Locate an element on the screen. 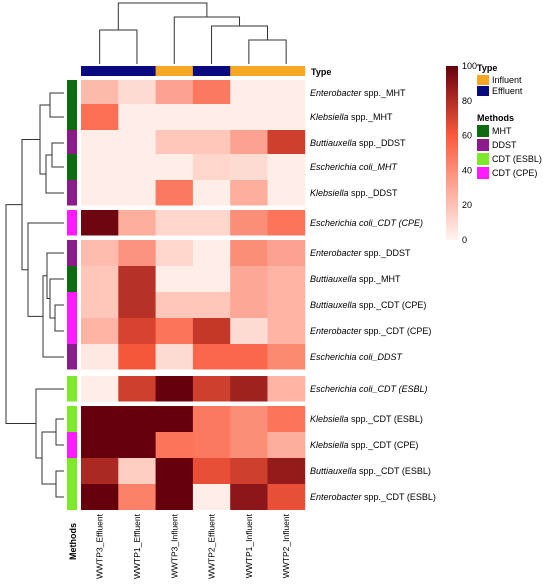 Image resolution: width=550 pixels, height=586 pixels. methods-legend-label: CDT (CPE) is located at coordinates (514, 173).